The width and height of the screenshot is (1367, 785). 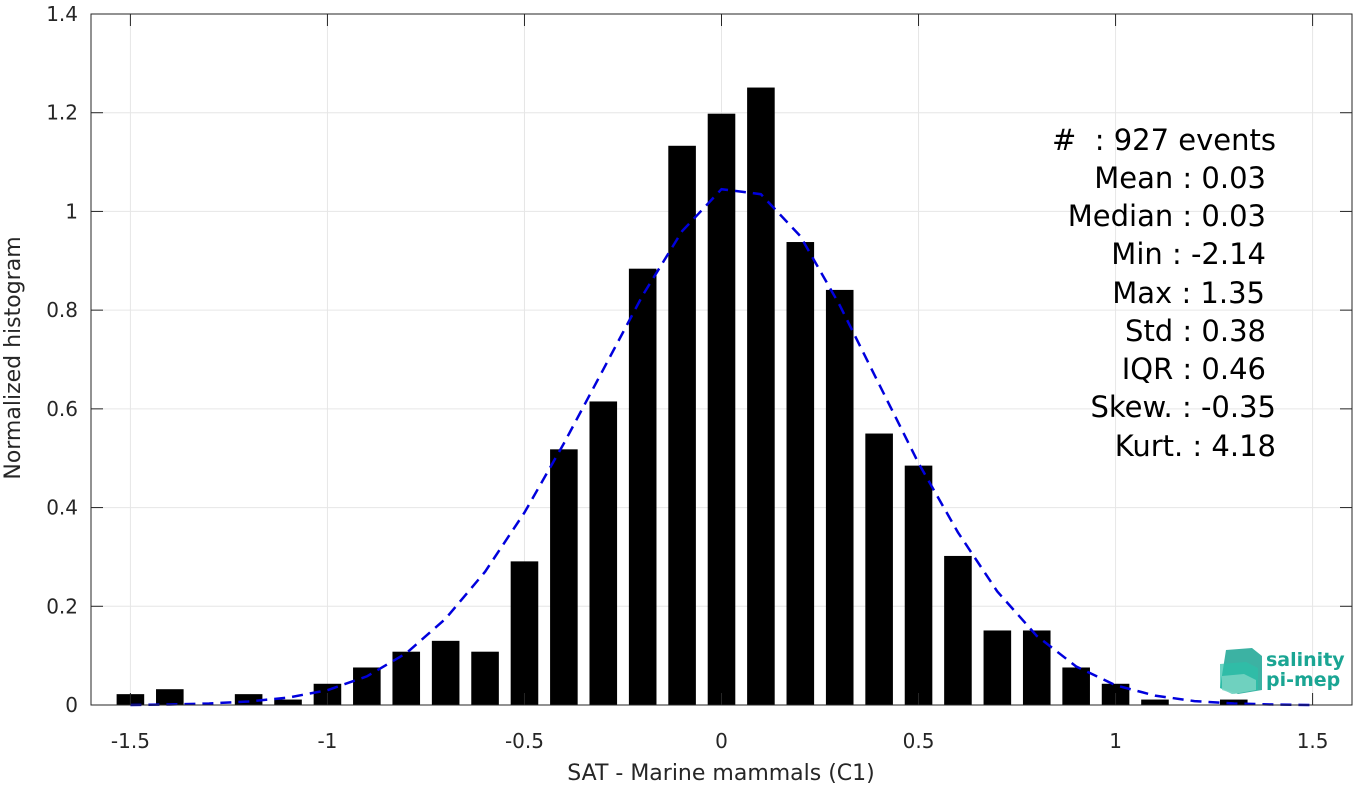 I want to click on x-tick-label: -1.5, so click(x=130, y=741).